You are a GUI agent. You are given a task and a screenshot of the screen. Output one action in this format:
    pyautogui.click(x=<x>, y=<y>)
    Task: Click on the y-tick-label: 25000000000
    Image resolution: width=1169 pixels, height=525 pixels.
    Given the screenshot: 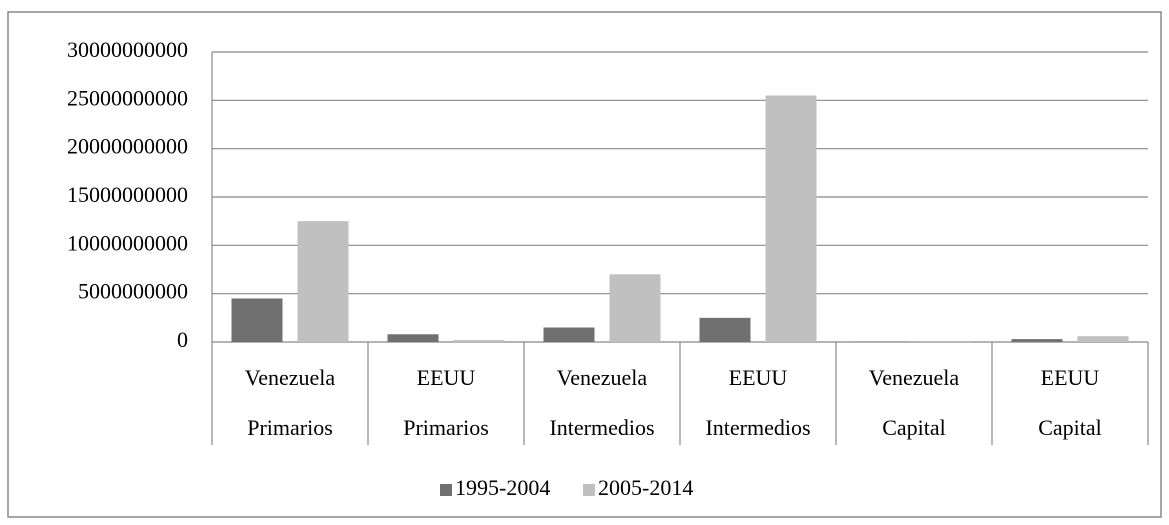 What is the action you would take?
    pyautogui.click(x=127, y=97)
    